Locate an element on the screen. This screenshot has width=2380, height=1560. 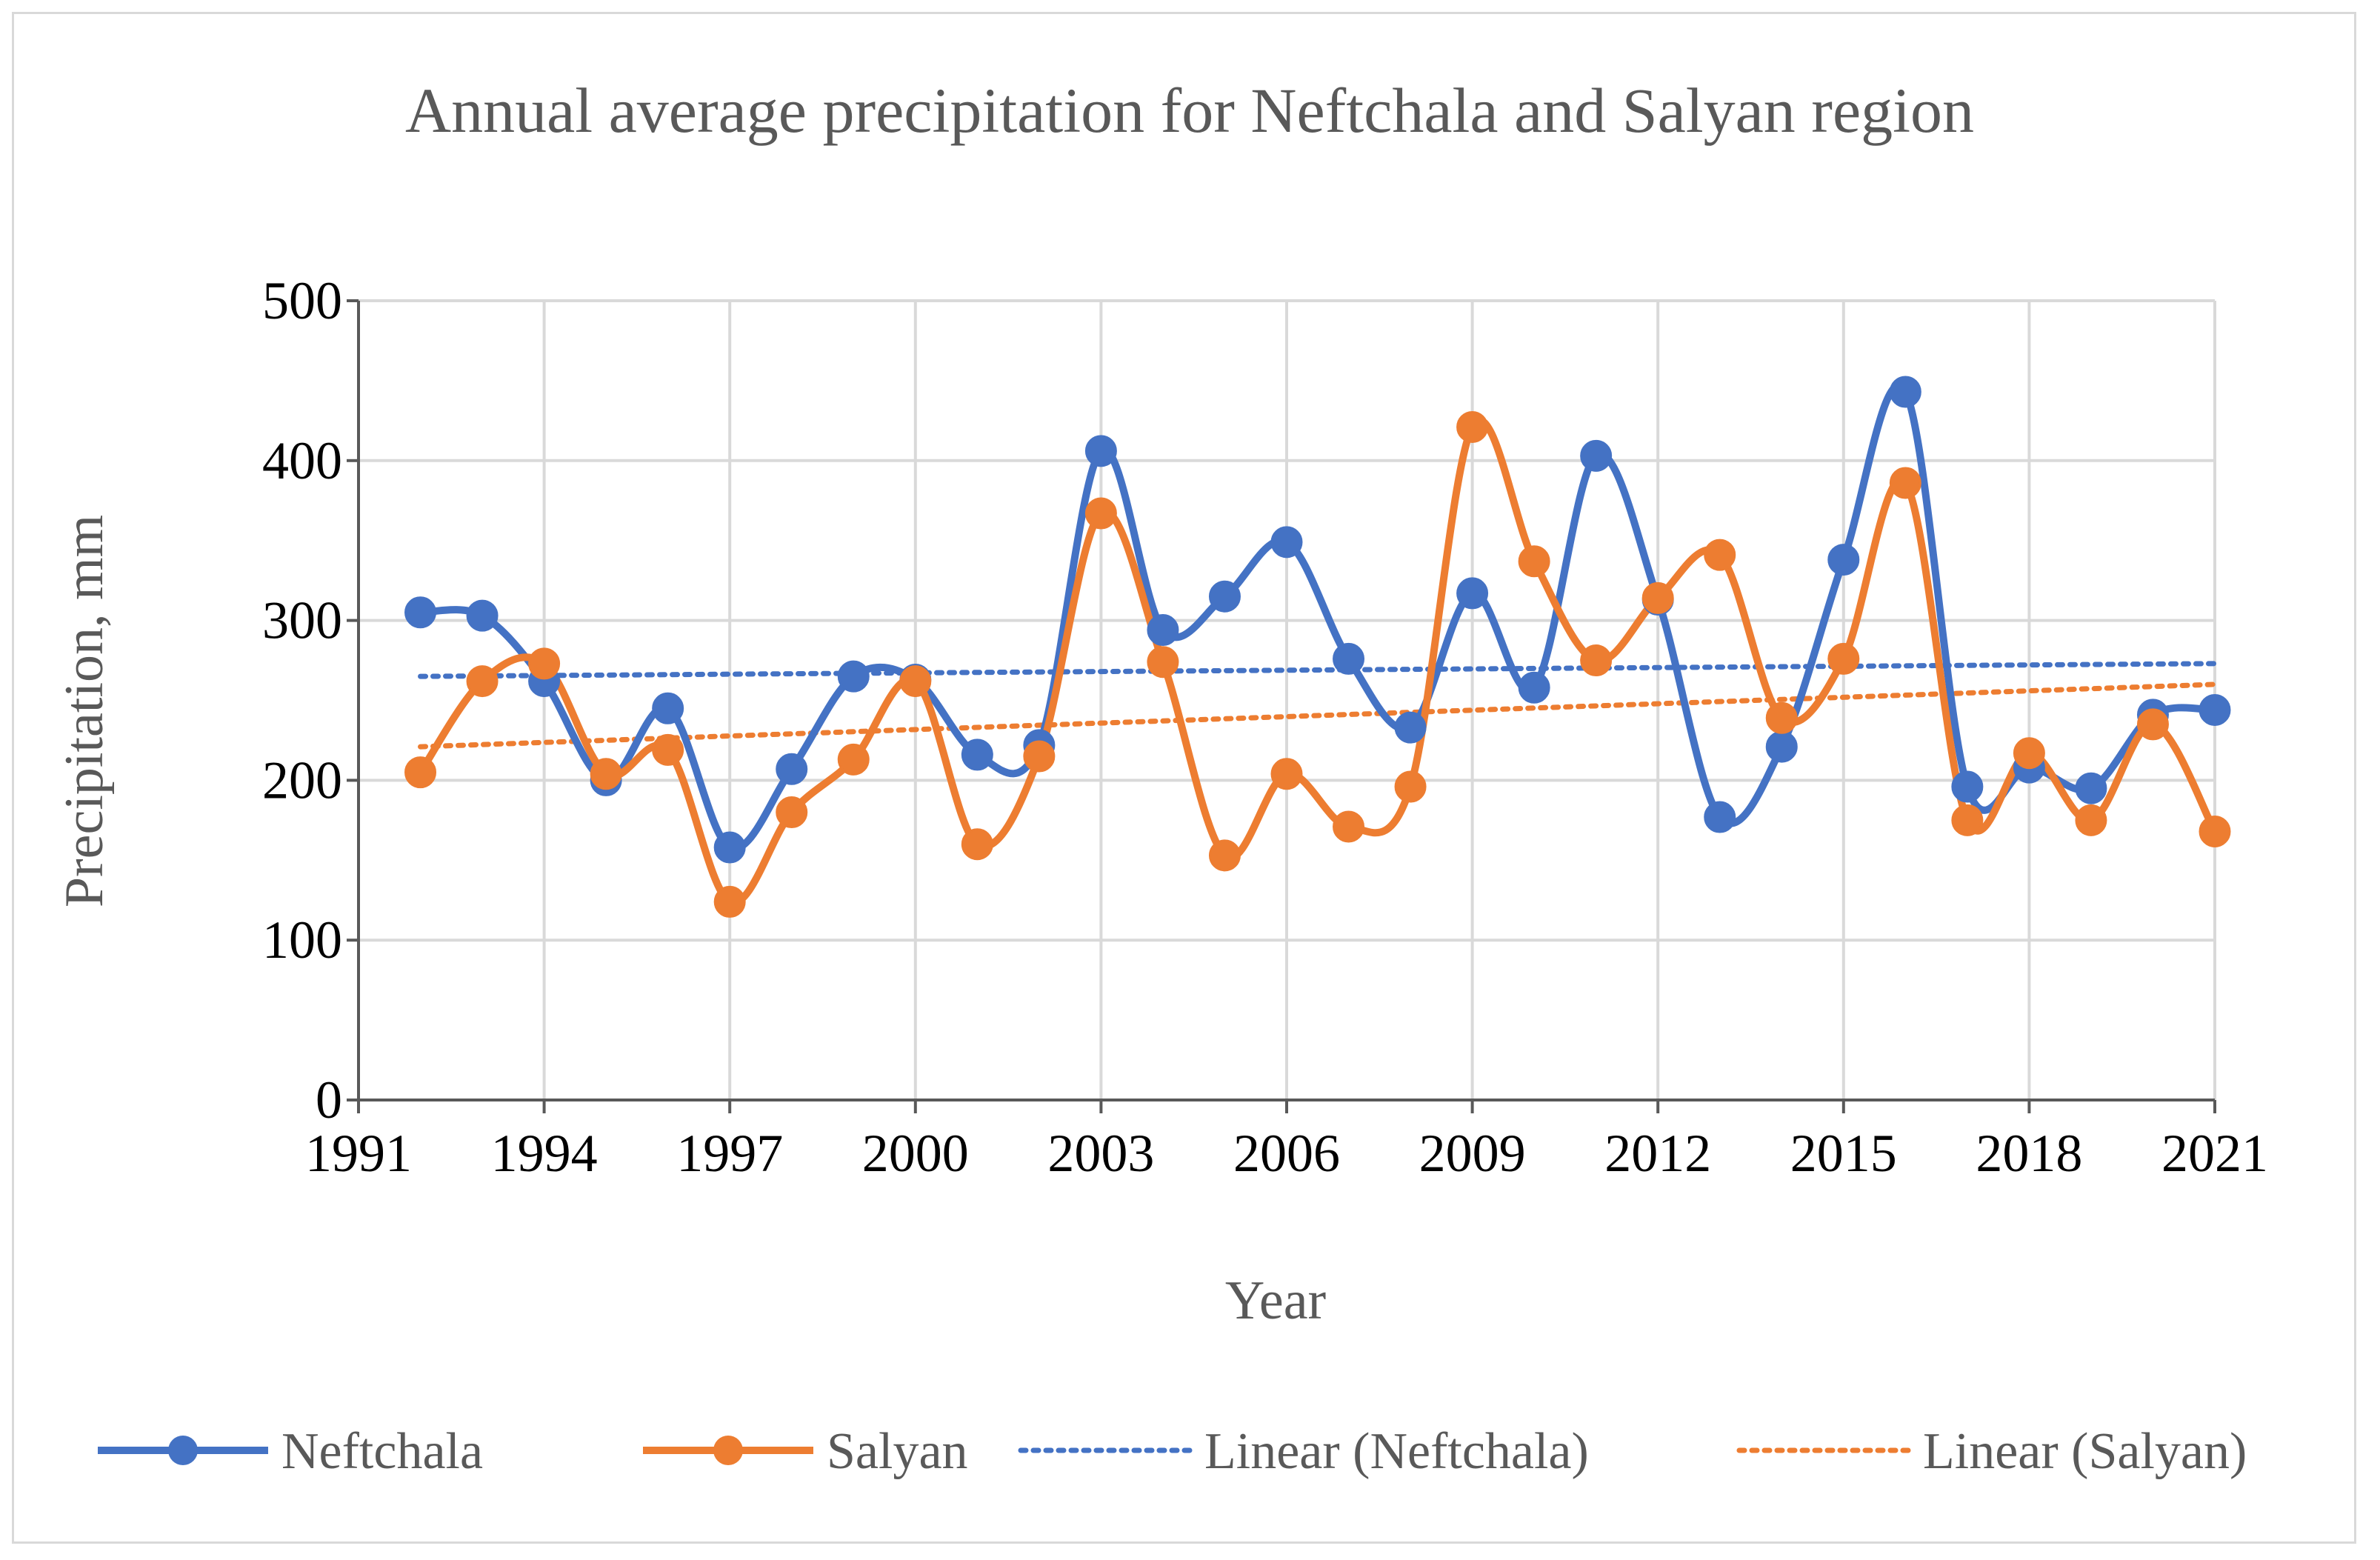
point-salyan-2016 is located at coordinates (1905, 483).